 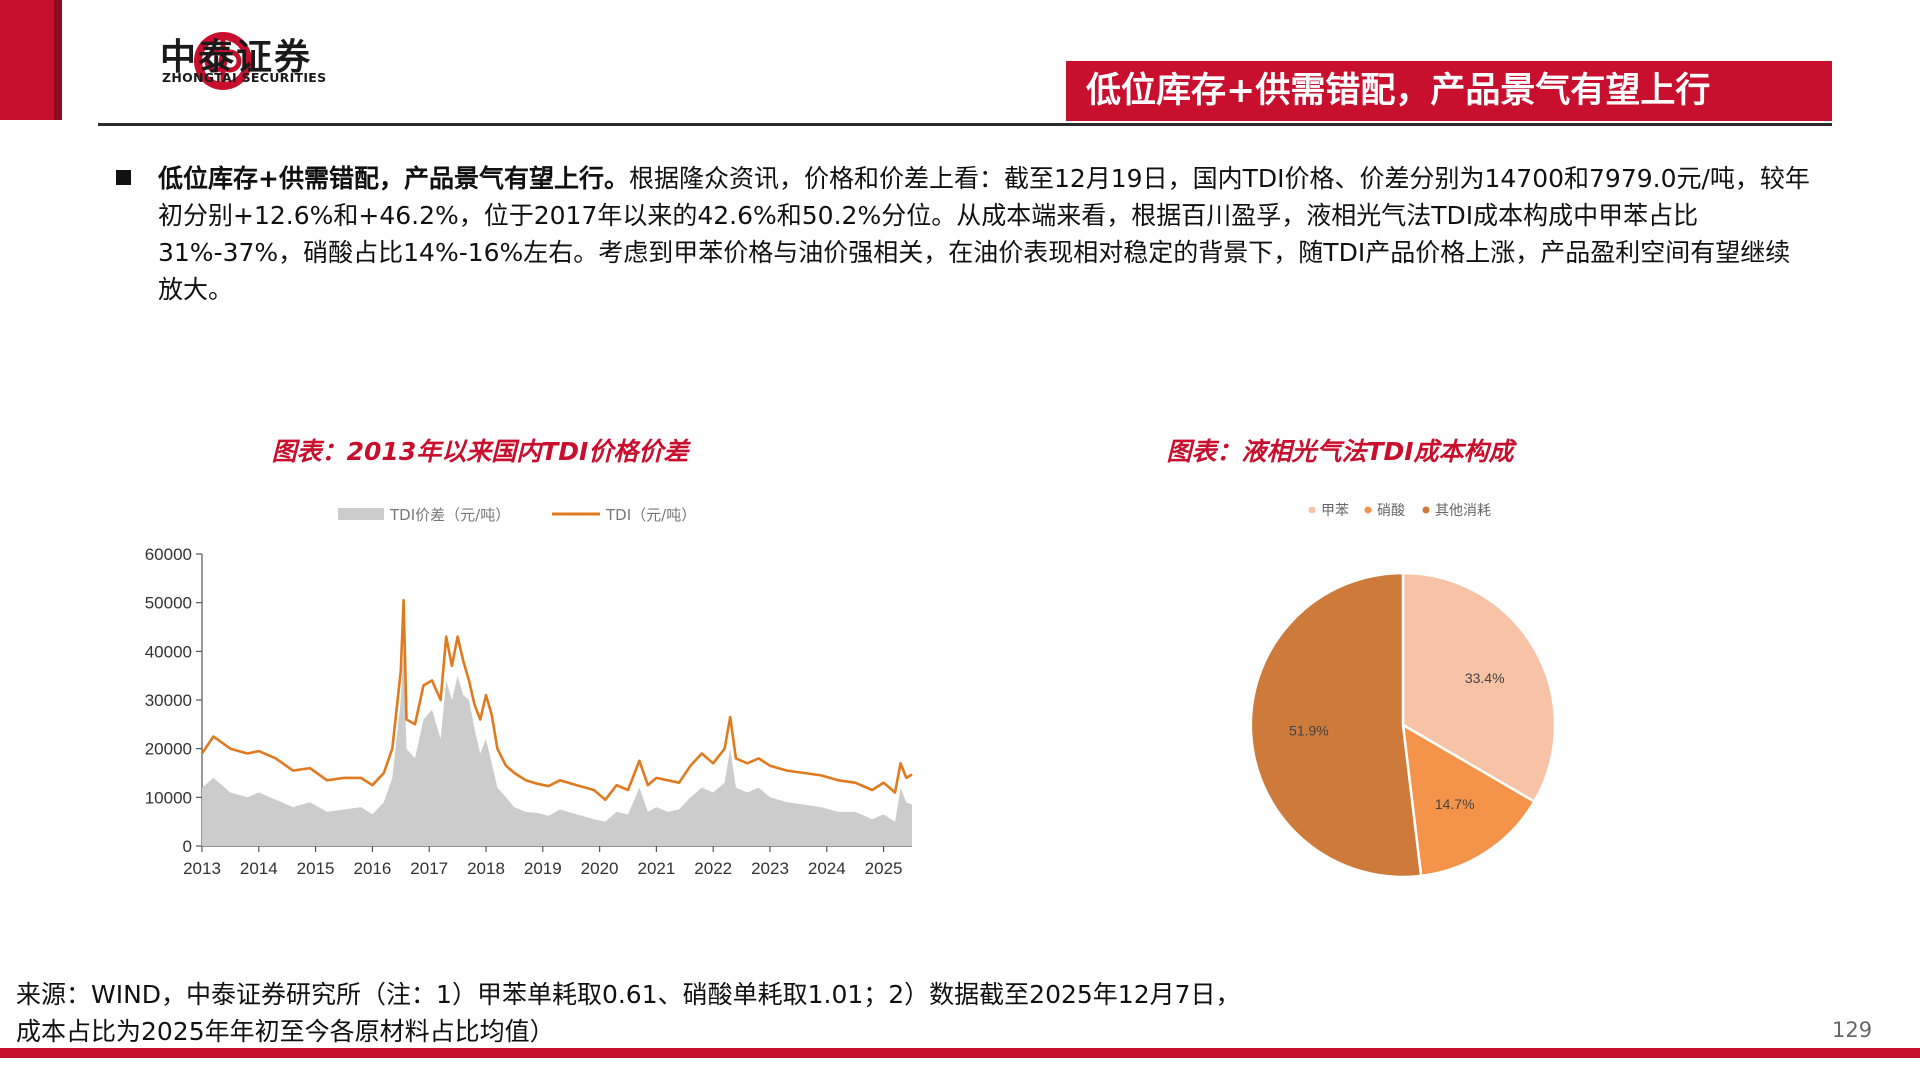 What do you see at coordinates (223, 61) in the screenshot?
I see `company-logo` at bounding box center [223, 61].